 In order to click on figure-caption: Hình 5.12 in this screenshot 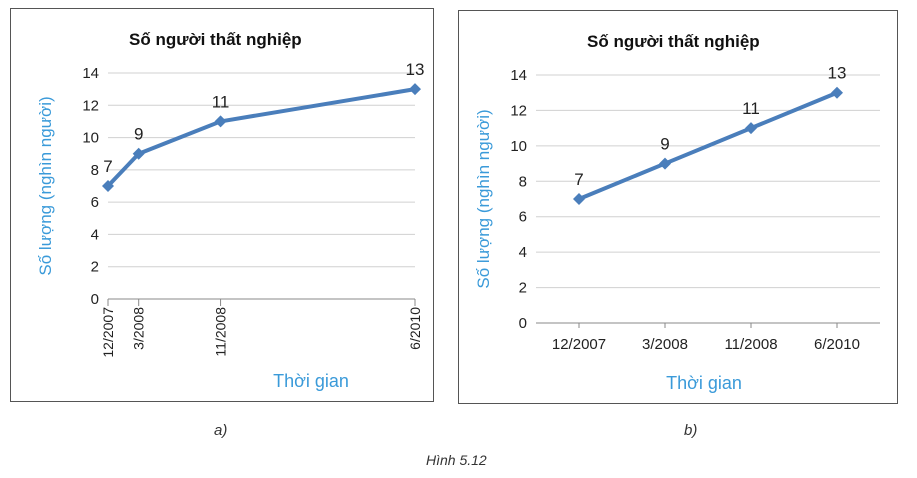, I will do `click(456, 460)`.